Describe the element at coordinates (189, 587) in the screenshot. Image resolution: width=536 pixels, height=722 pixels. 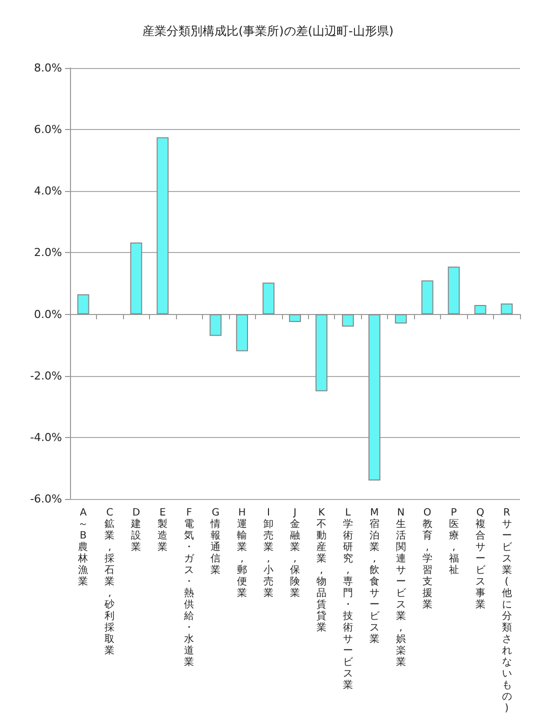
I see `category-label: F 電気・ガス・熱供給・水道業` at that location.